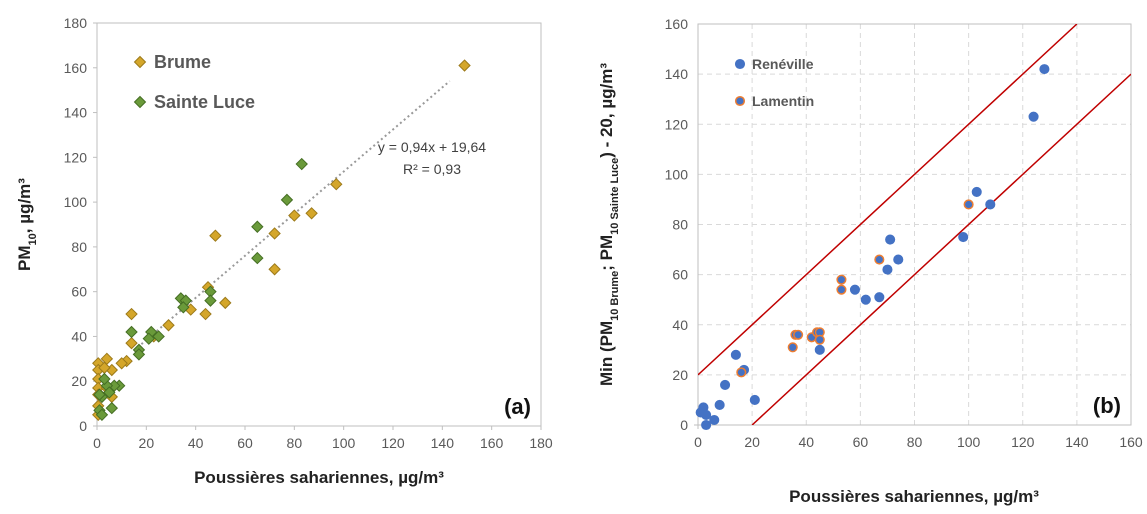  Describe the element at coordinates (182, 62) in the screenshot. I see `legend-label: Brume` at that location.